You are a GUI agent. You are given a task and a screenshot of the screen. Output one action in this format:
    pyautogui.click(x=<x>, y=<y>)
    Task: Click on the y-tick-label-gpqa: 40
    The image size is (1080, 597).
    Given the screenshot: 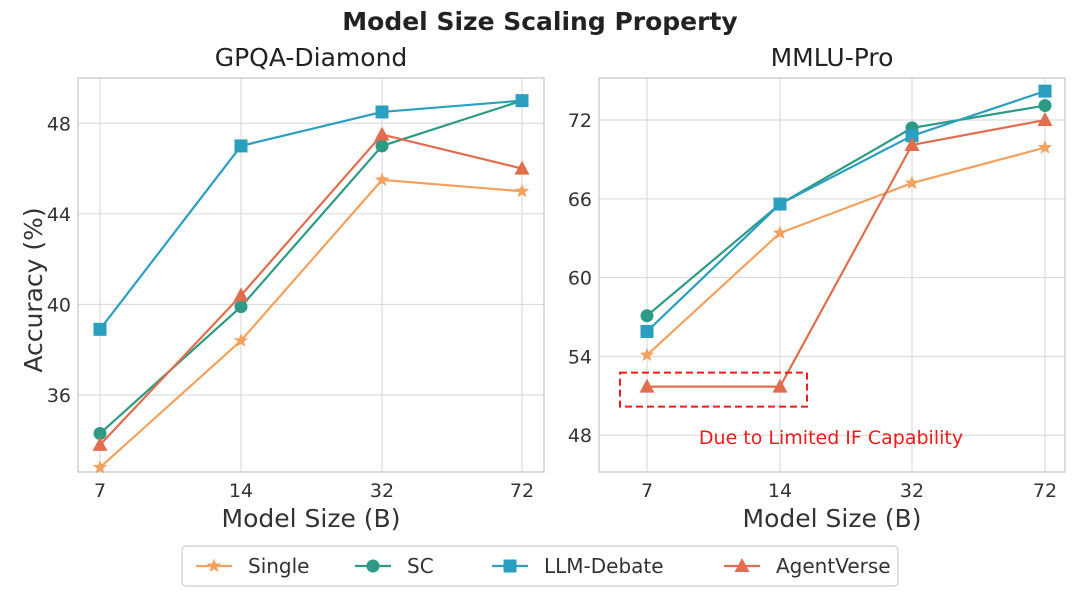 What is the action you would take?
    pyautogui.click(x=59, y=305)
    